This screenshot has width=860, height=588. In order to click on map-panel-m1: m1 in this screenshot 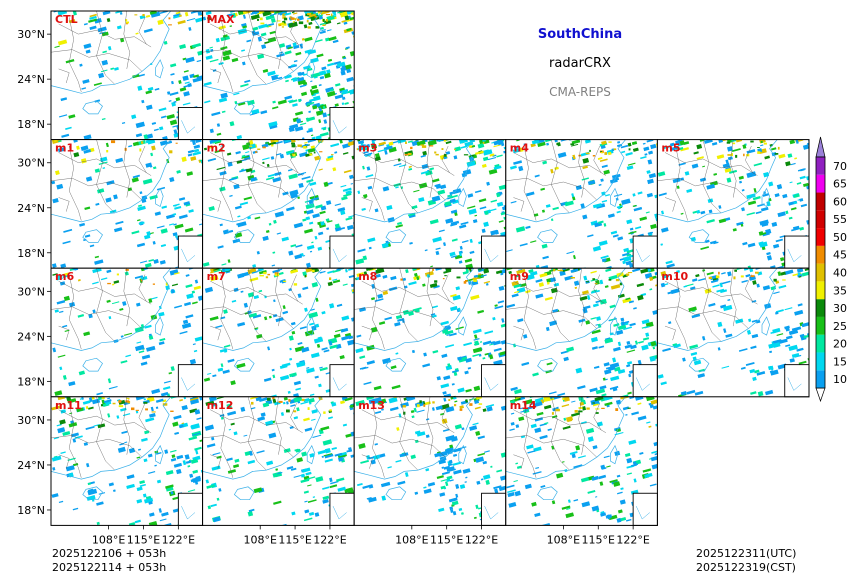, I will do `click(127, 204)`.